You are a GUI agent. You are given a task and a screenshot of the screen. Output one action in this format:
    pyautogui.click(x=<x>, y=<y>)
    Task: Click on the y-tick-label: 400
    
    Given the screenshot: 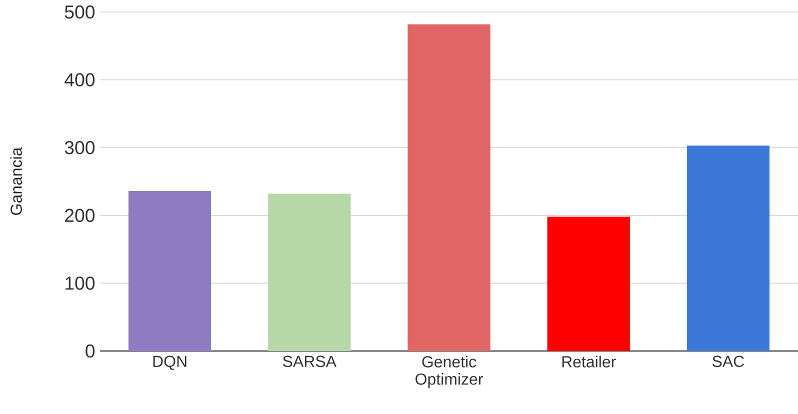 What is the action you would take?
    pyautogui.click(x=79, y=79)
    